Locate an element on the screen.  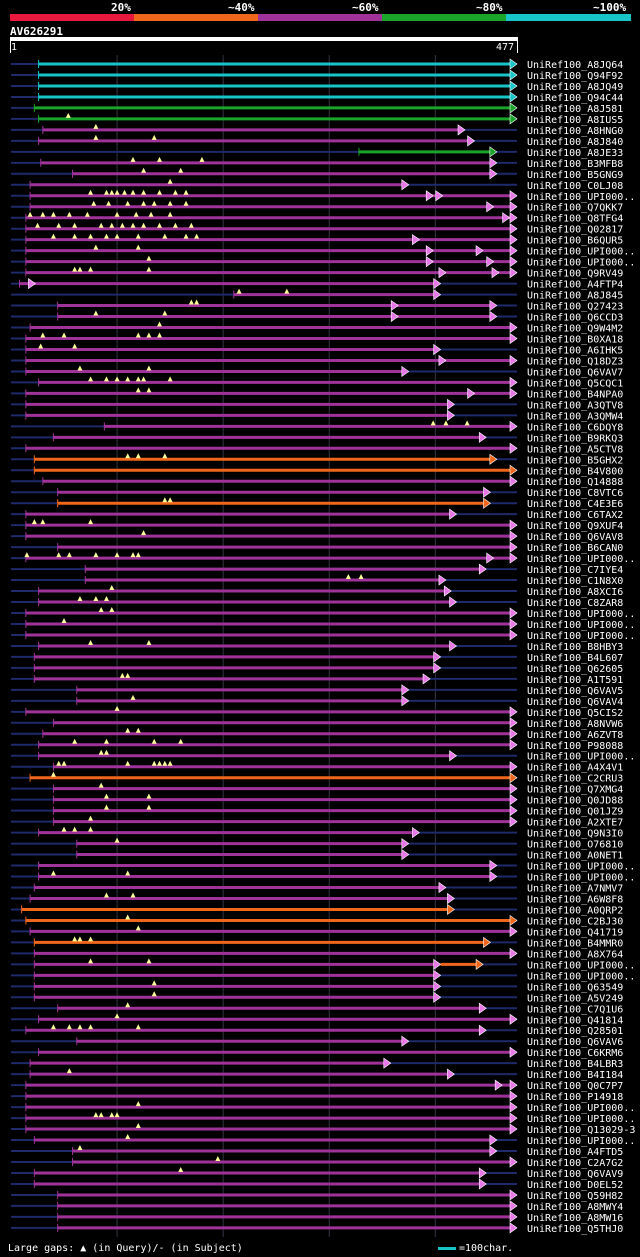
hit-label: UniRef100_Q7XMG4 is located at coordinates (575, 790).